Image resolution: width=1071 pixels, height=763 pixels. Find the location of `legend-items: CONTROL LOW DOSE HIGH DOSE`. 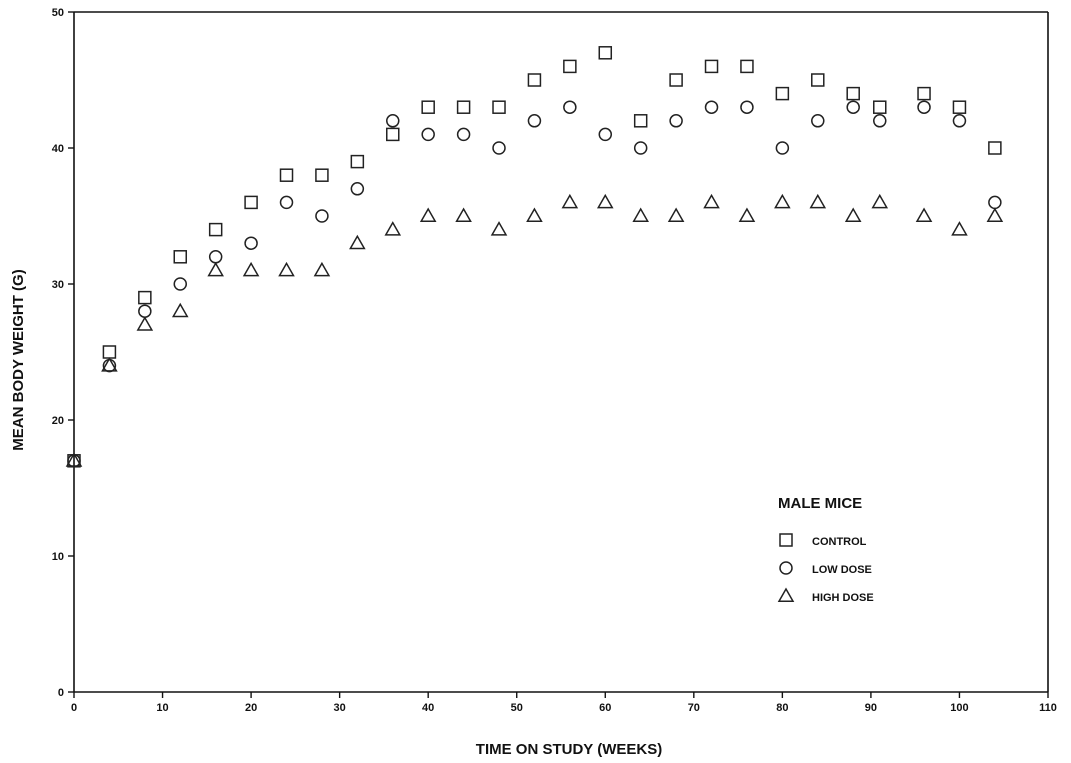

legend-items: CONTROL LOW DOSE HIGH DOSE is located at coordinates (825, 568).